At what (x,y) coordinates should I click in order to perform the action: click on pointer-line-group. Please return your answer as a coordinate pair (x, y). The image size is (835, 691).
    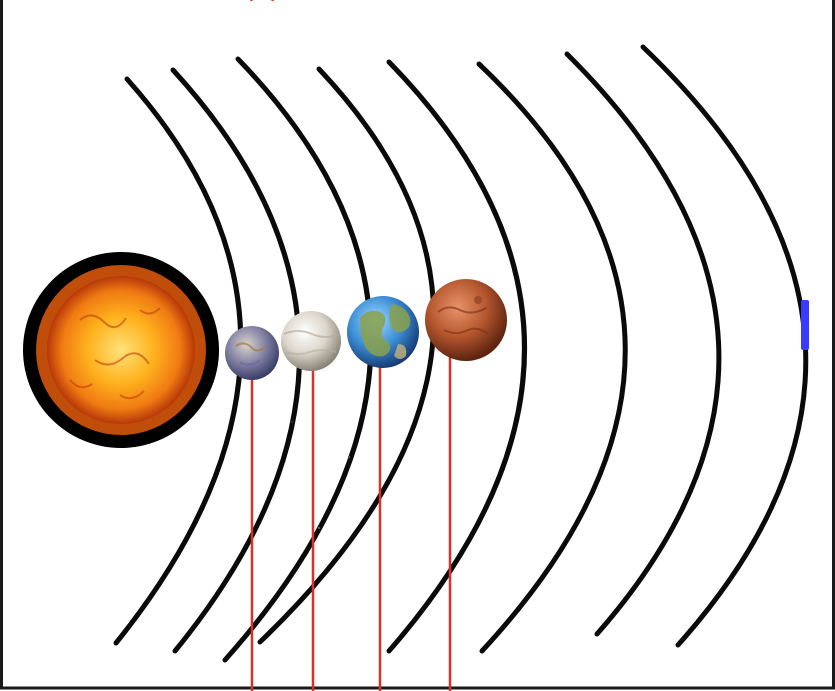
    Looking at the image, I should click on (351, 520).